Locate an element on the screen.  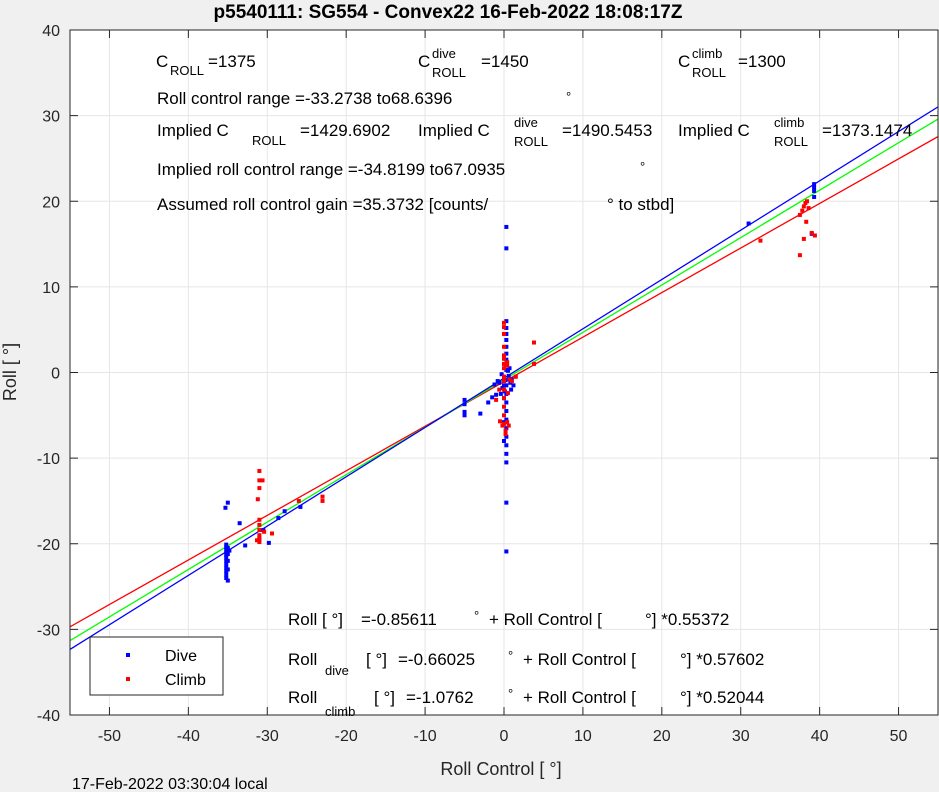
x-tick-label: -30 is located at coordinates (267, 736).